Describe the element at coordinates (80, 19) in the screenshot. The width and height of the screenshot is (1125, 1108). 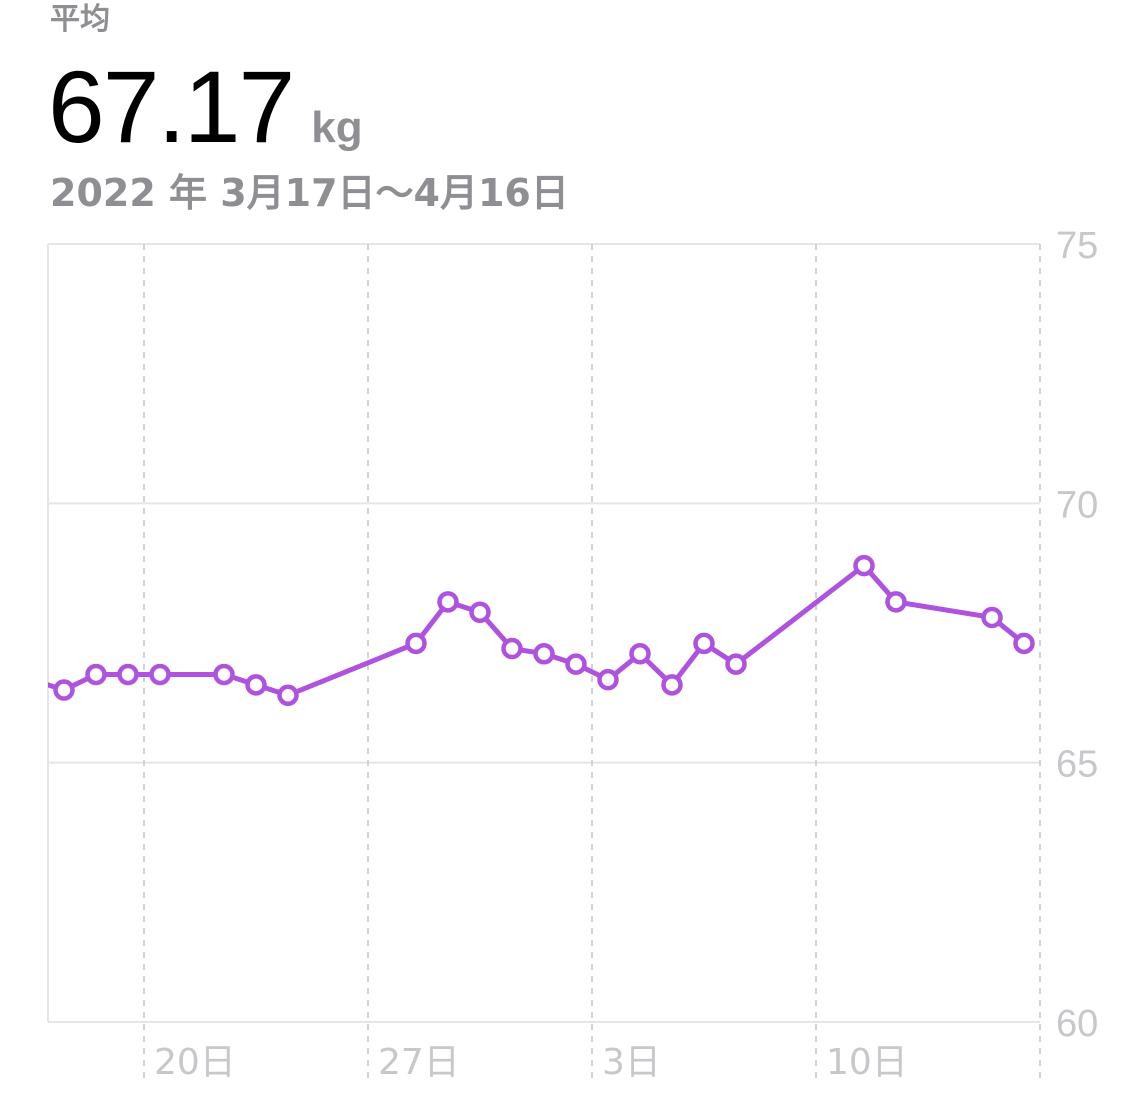
I see `average-label: 平均` at that location.